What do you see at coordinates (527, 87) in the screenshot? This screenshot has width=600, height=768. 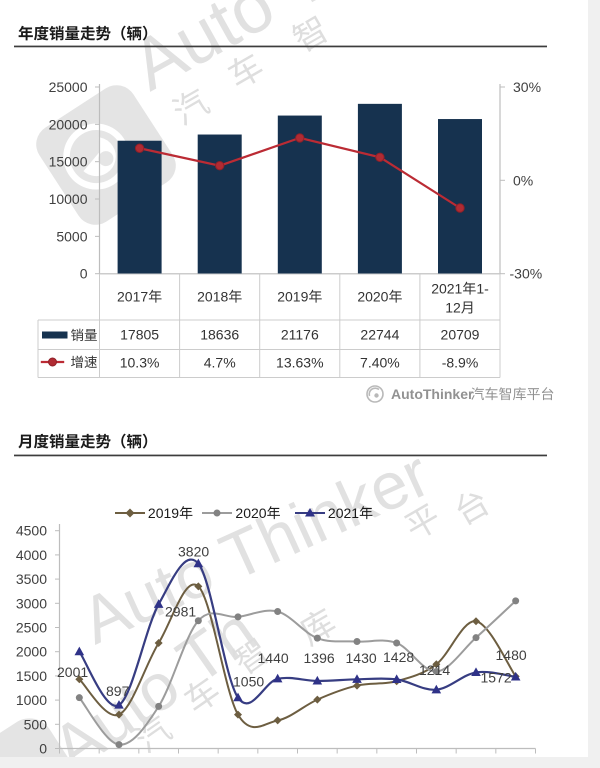 I see `svg-text: 30%` at bounding box center [527, 87].